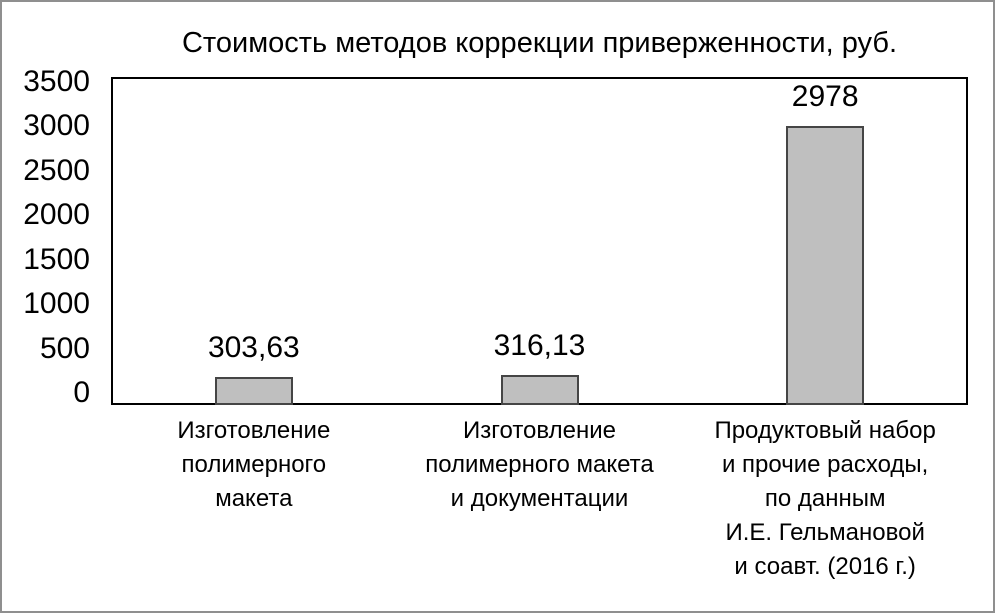  I want to click on y-tick-label: 2000, so click(56, 215).